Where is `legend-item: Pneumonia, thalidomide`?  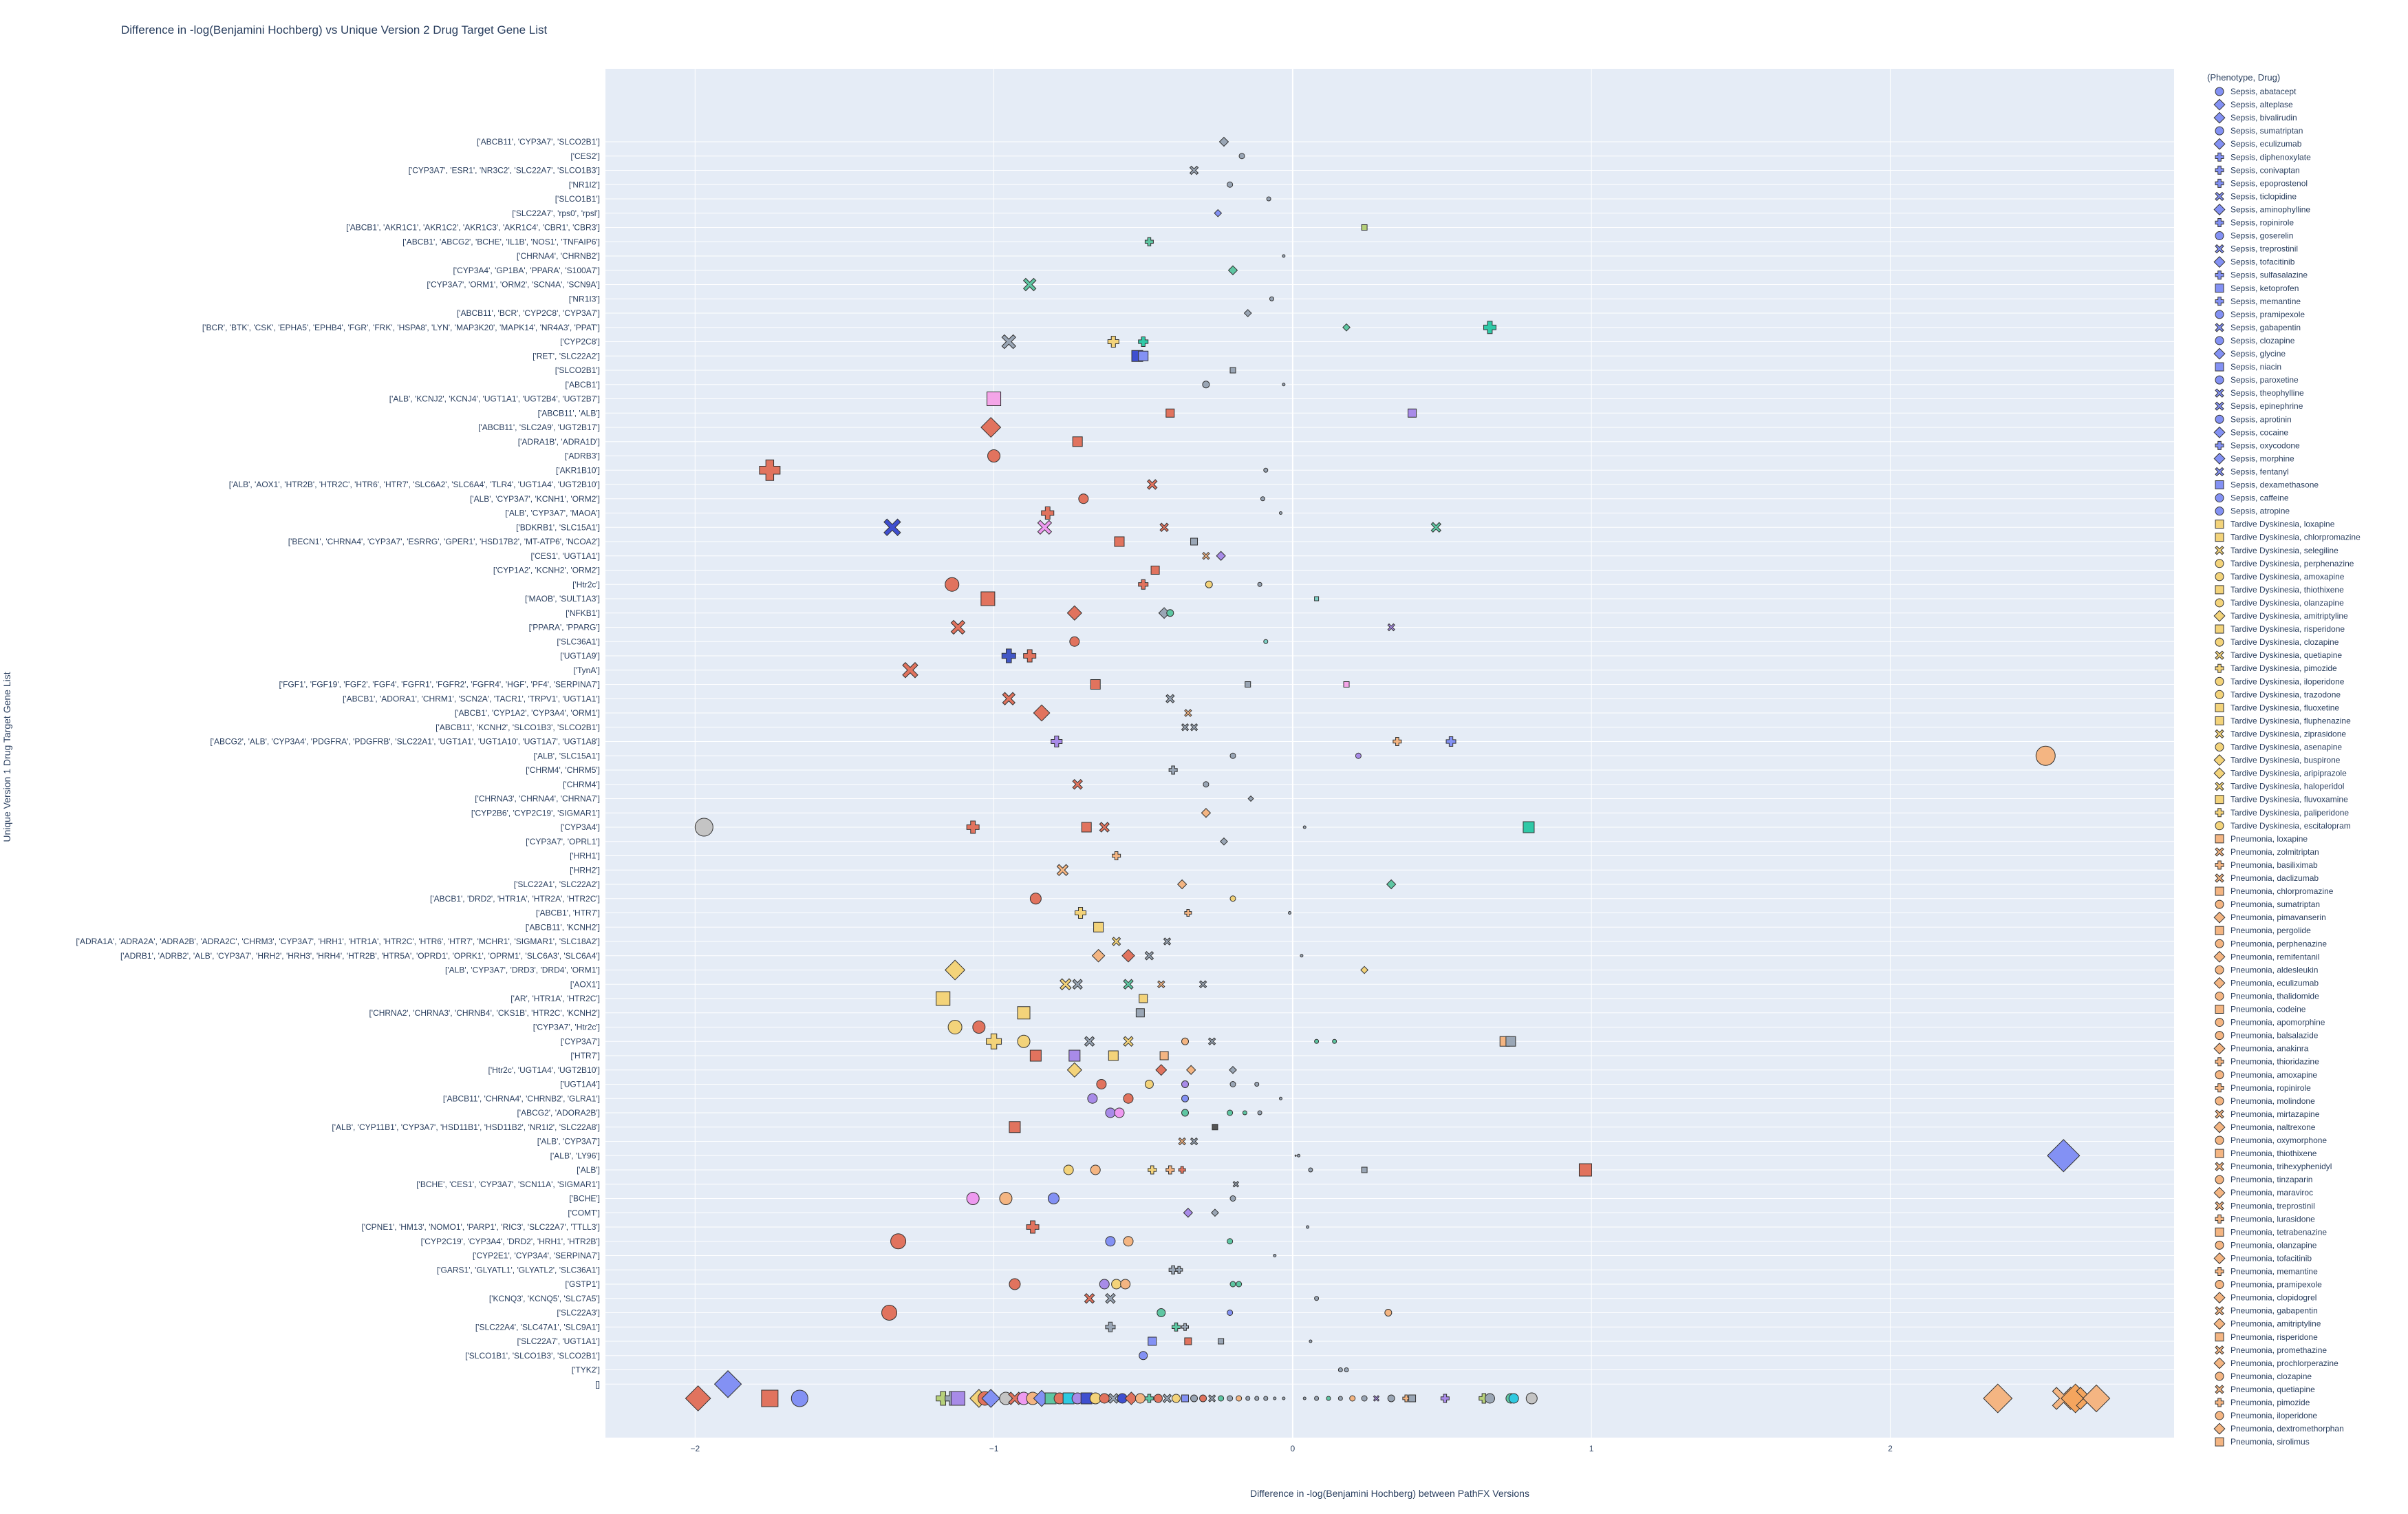
legend-item: Pneumonia, thalidomide is located at coordinates (2274, 996).